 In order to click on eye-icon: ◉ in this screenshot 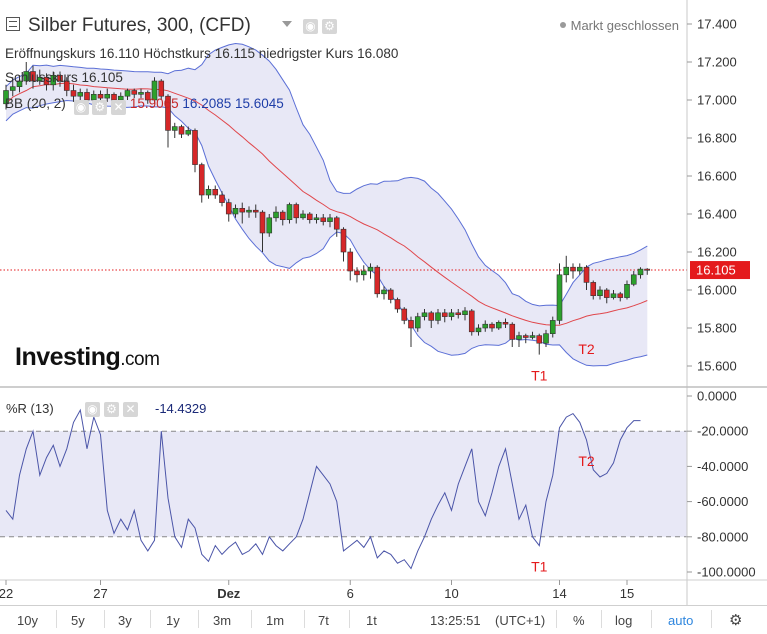, I will do `click(310, 26)`.